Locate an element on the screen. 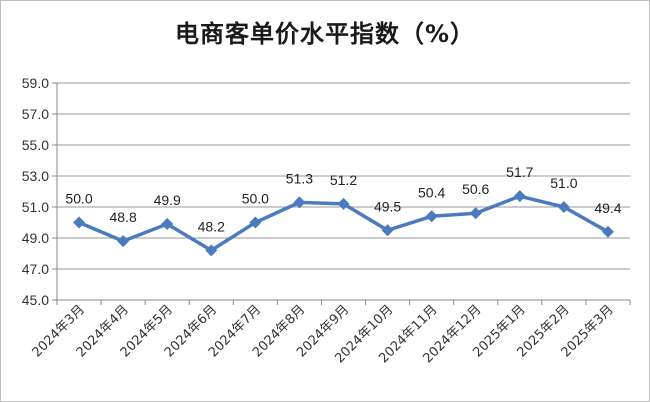  data-label: 48.8 is located at coordinates (122, 217).